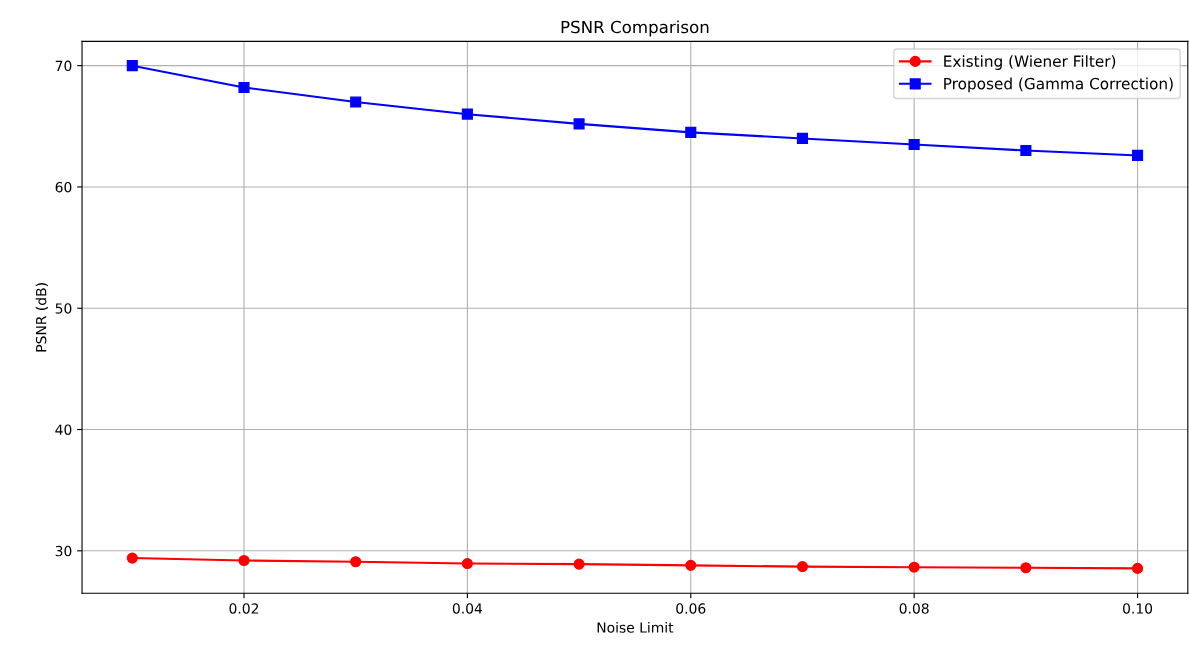  Describe the element at coordinates (914, 608) in the screenshot. I see `x-tick-label: 0.08` at that location.